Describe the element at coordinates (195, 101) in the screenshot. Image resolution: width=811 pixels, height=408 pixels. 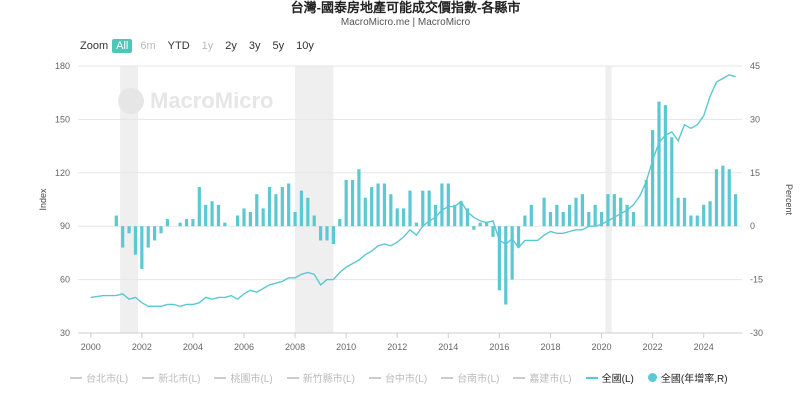
I see `macromicro-watermark: MacroMicro` at that location.